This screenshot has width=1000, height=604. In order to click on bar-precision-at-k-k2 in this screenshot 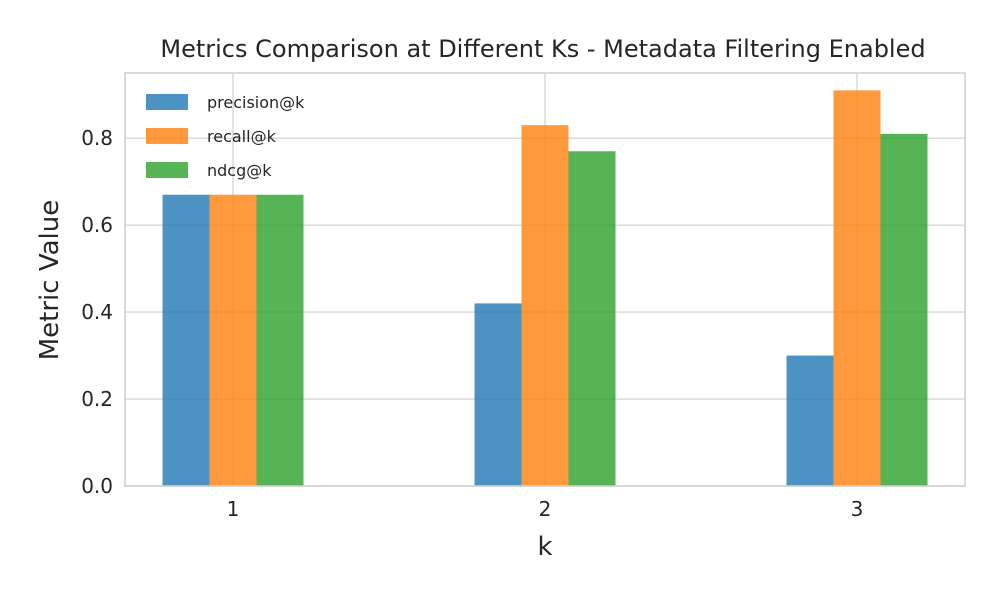, I will do `click(498, 394)`.